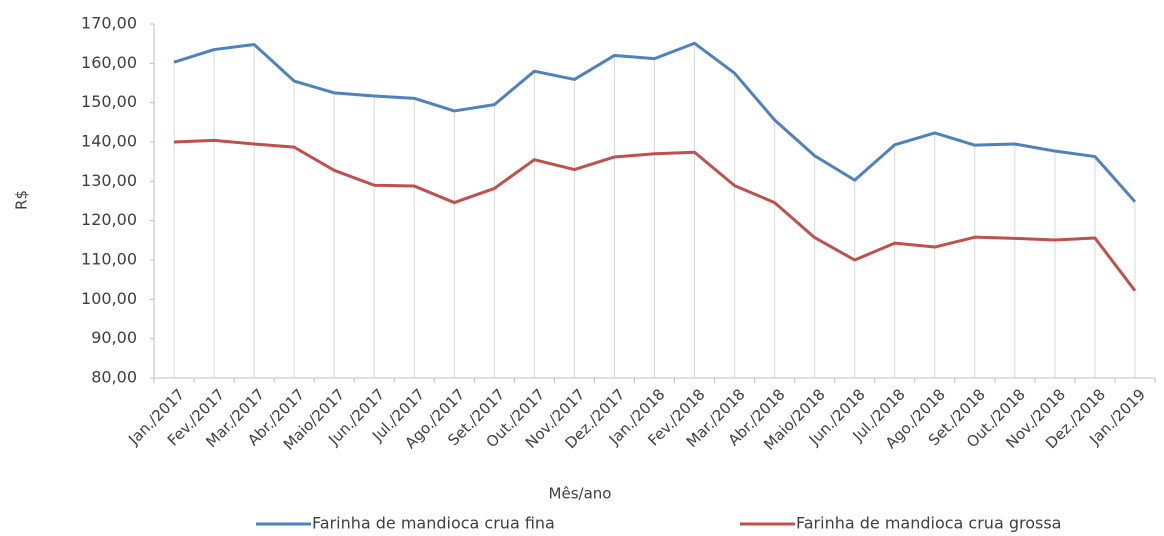 The image size is (1164, 536). What do you see at coordinates (109, 23) in the screenshot?
I see `y-tick-label: 170,00` at bounding box center [109, 23].